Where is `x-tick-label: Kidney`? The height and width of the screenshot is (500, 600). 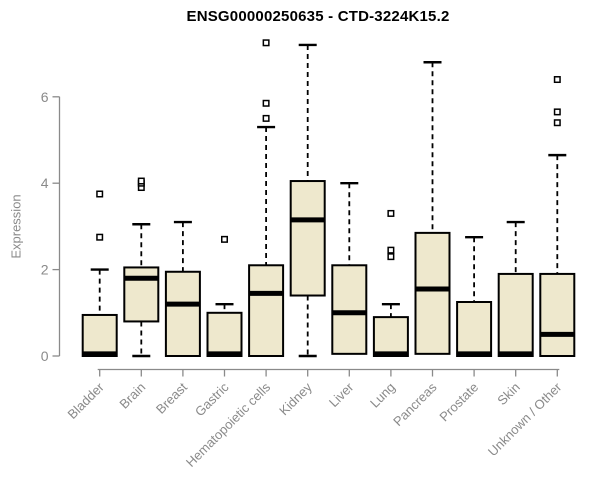
x-tick-label: Kidney is located at coordinates (295, 398).